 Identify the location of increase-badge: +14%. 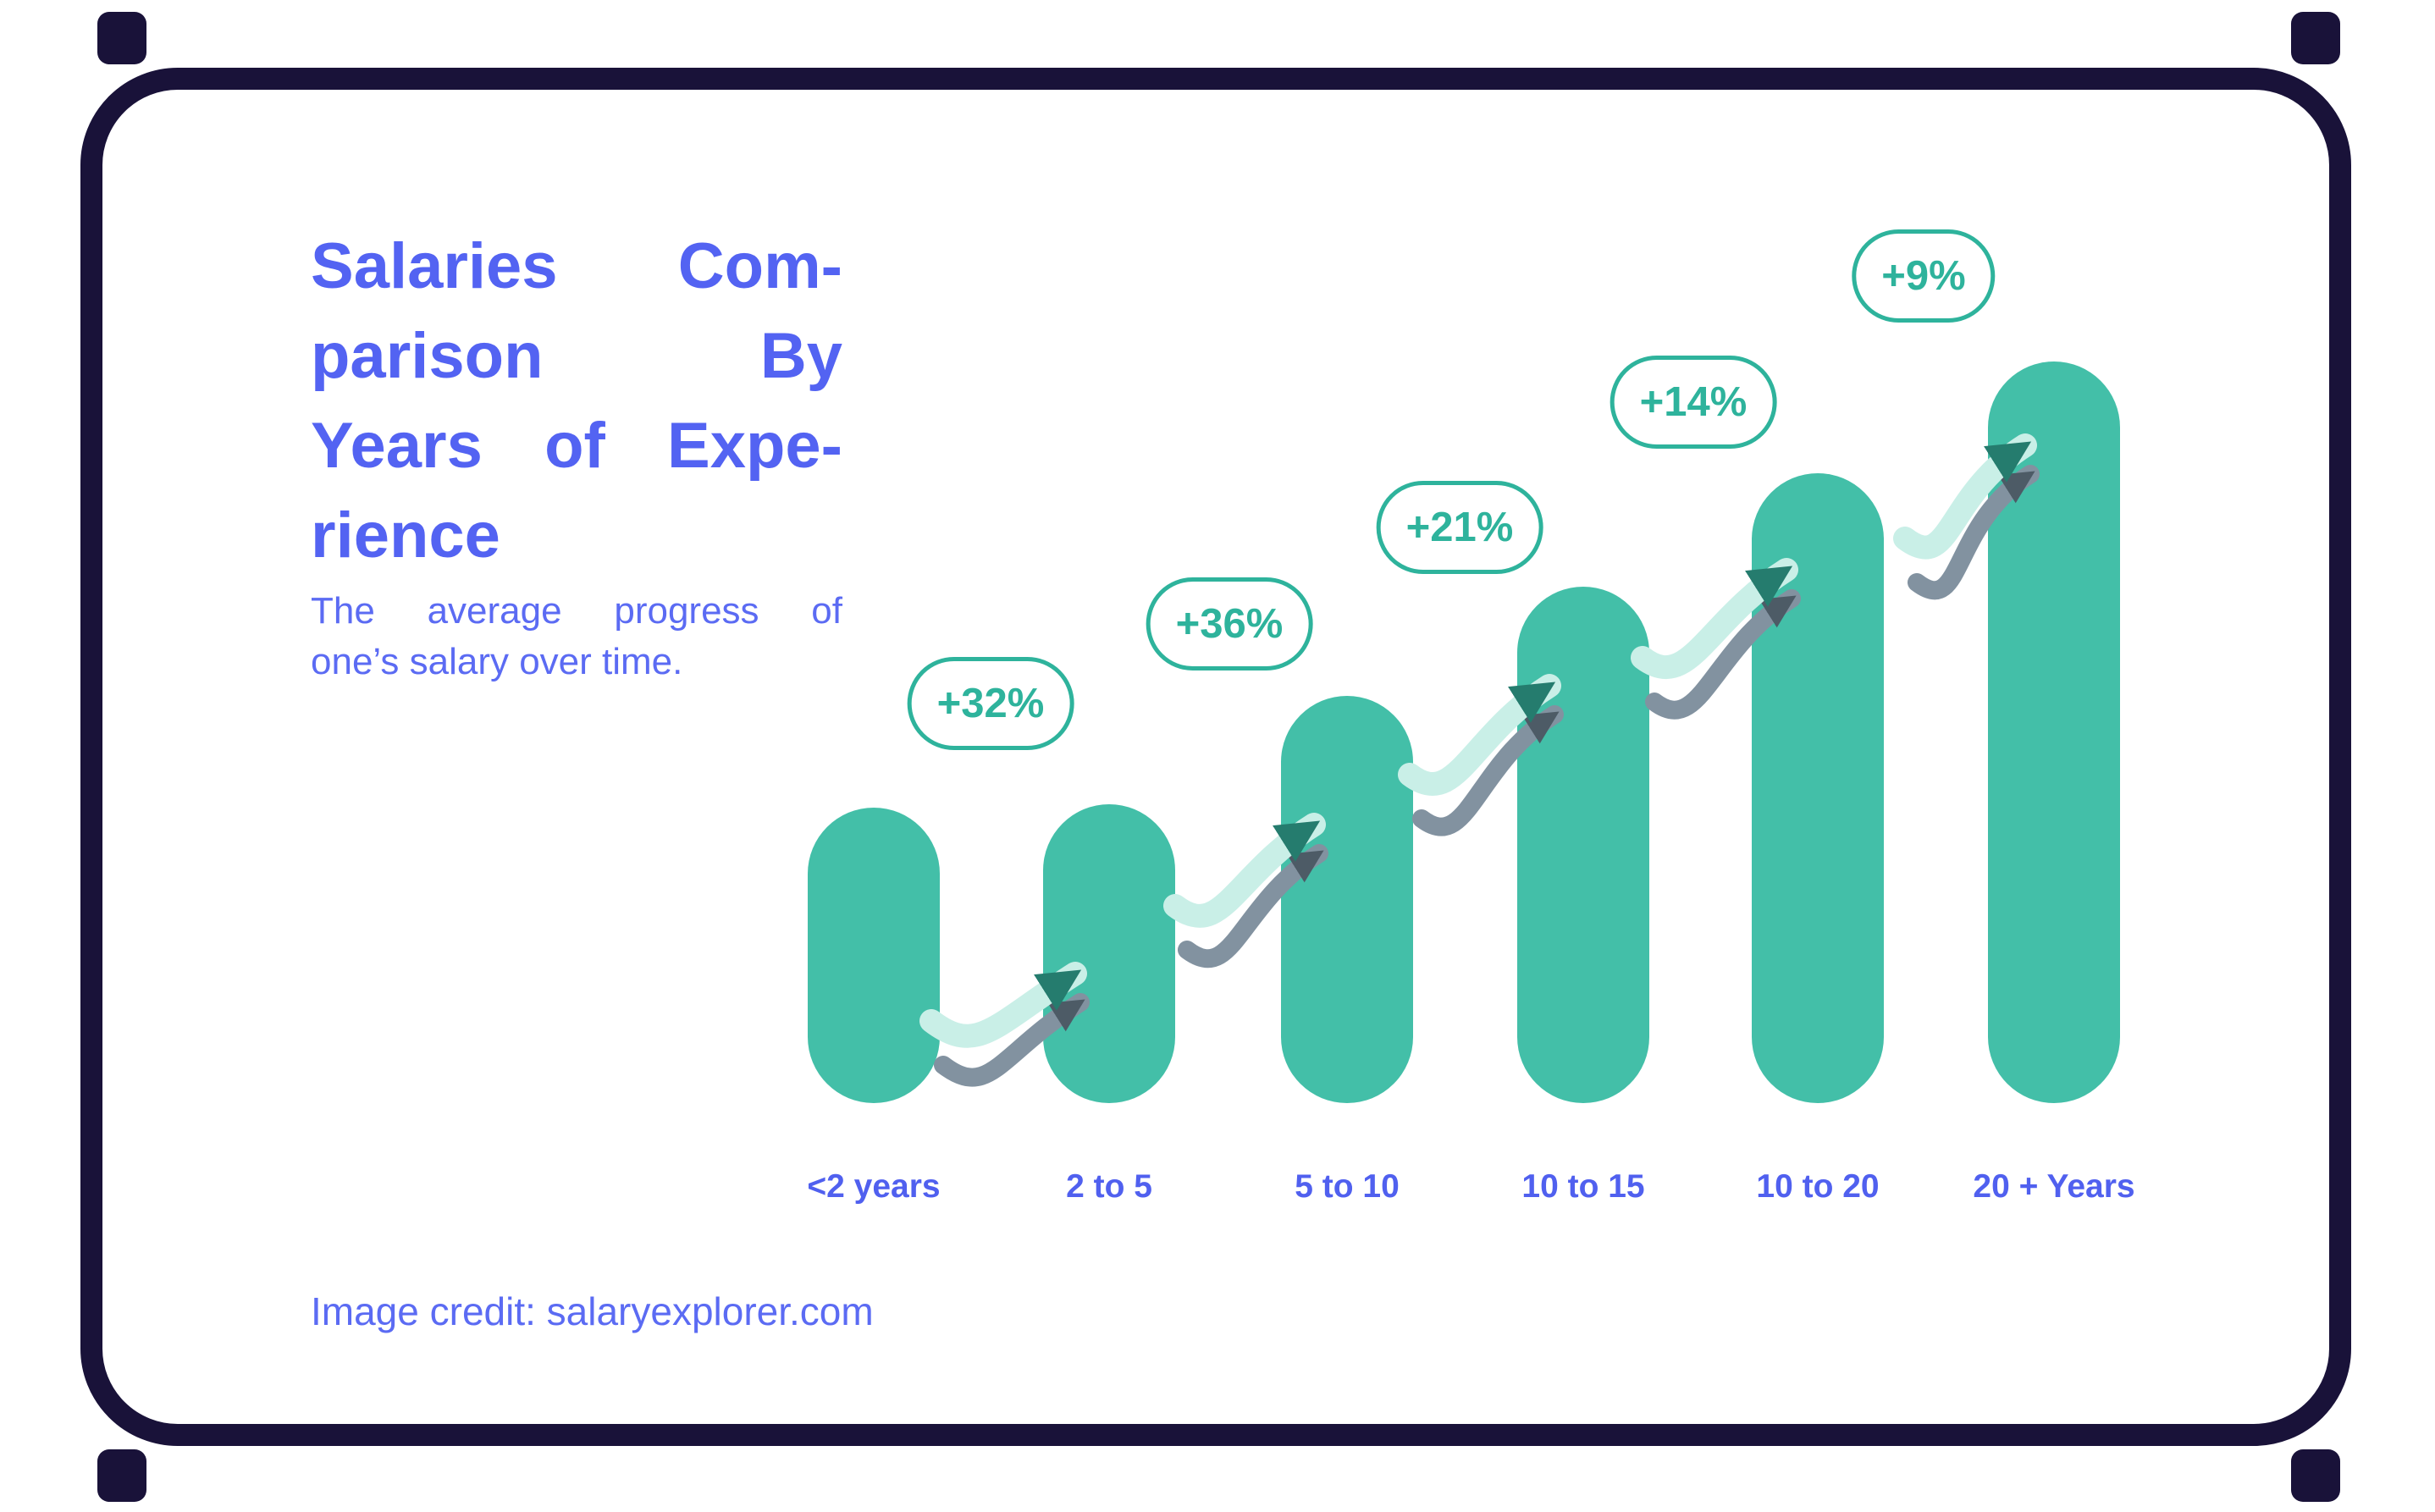
(1694, 402).